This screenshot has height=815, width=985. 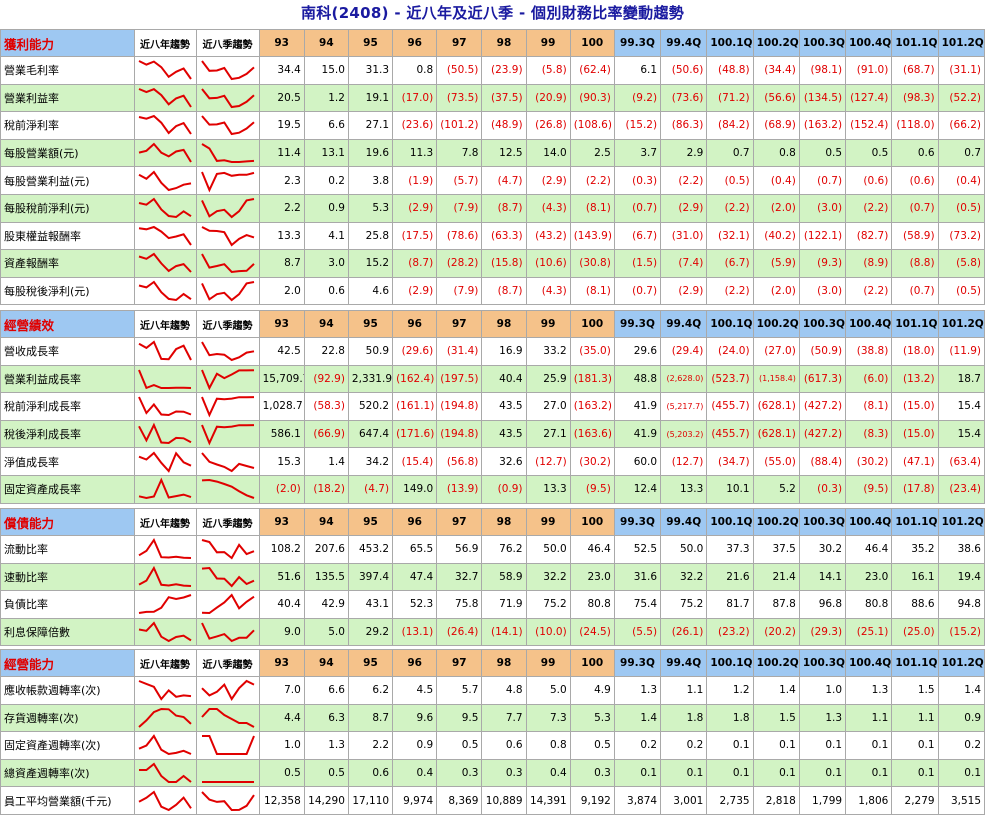 I want to click on quarter-header: 100.2Q, so click(x=776, y=324).